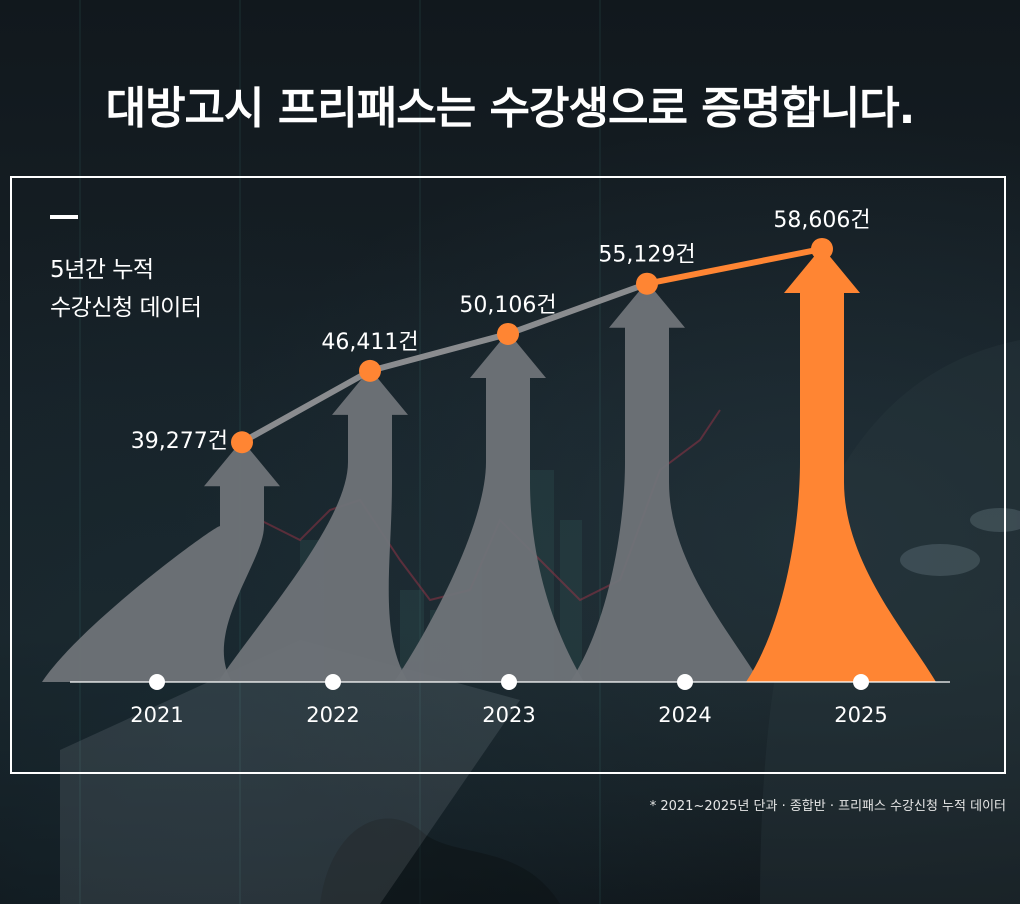 Image resolution: width=1020 pixels, height=904 pixels. What do you see at coordinates (646, 255) in the screenshot?
I see `value-label: 55,129건` at bounding box center [646, 255].